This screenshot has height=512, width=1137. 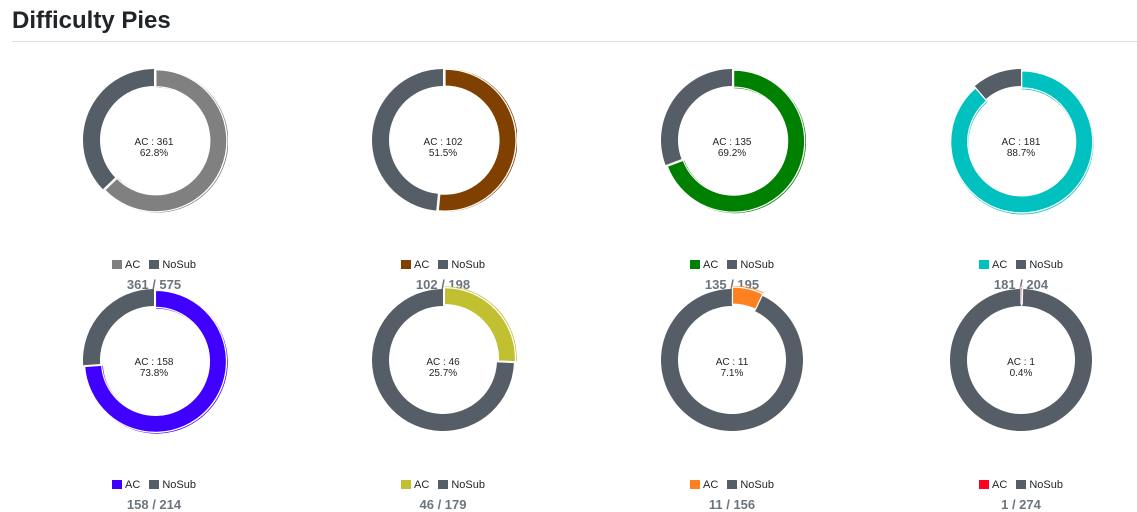 I want to click on difficulty-pie-2: AC : 102 51.5% AC NoSub 102 / 198, so click(x=443, y=179).